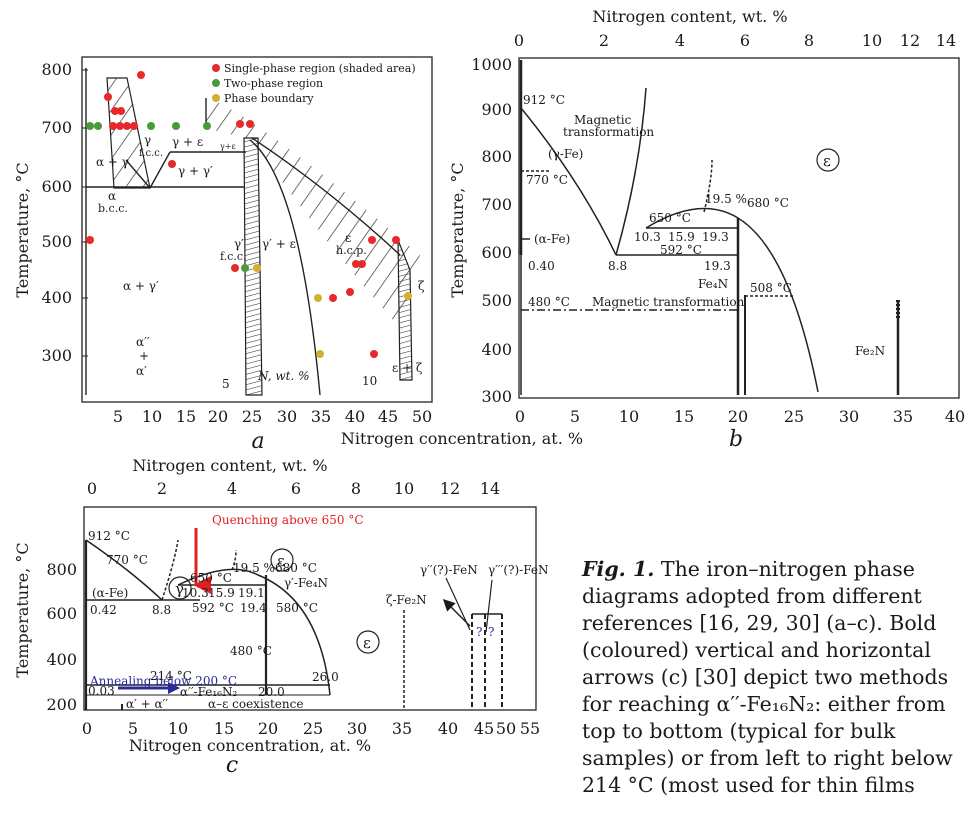 The width and height of the screenshot is (966, 834). What do you see at coordinates (306, 583) in the screenshot?
I see `svg-text: γ′-Fe₄N` at bounding box center [306, 583].